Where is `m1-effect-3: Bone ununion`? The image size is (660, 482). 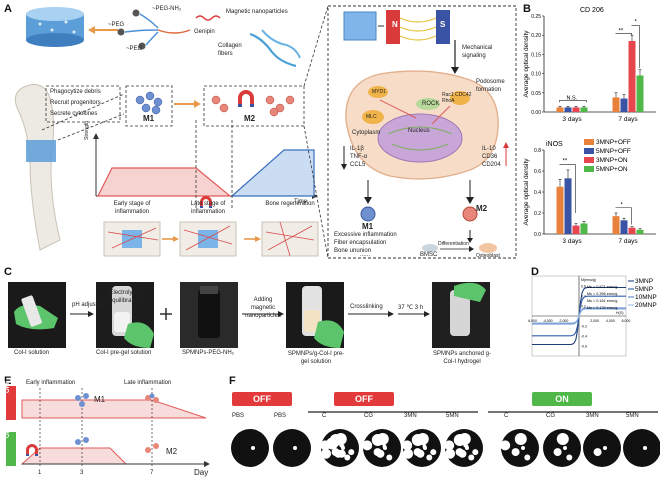
m1-effect-3: Bone ununion is located at coordinates (353, 251).